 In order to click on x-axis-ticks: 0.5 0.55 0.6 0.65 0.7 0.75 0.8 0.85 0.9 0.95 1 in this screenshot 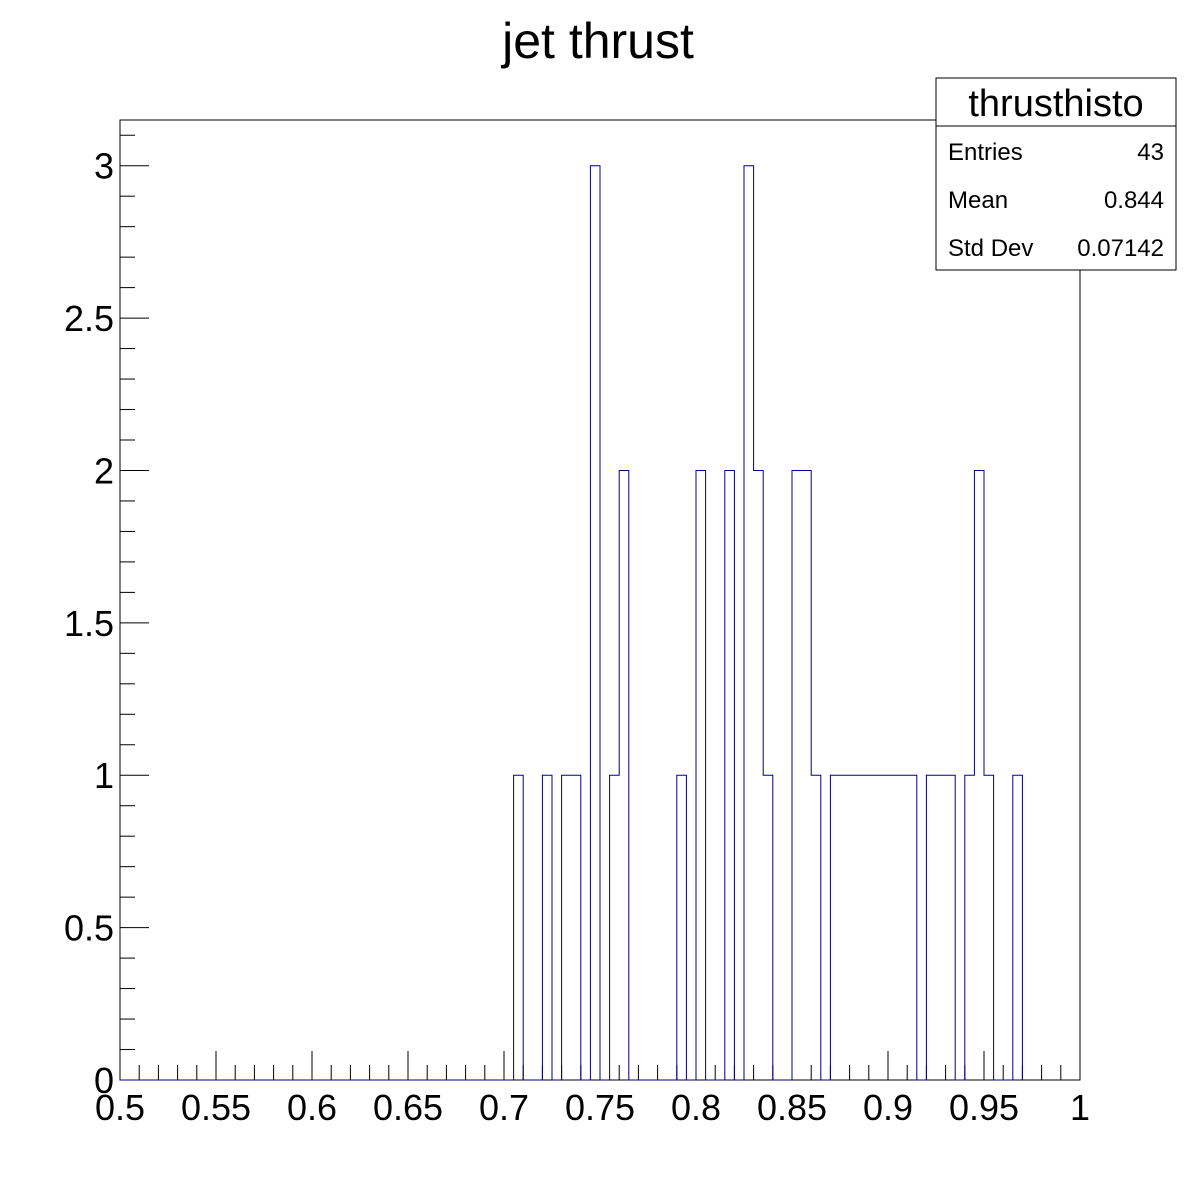, I will do `click(592, 1089)`.